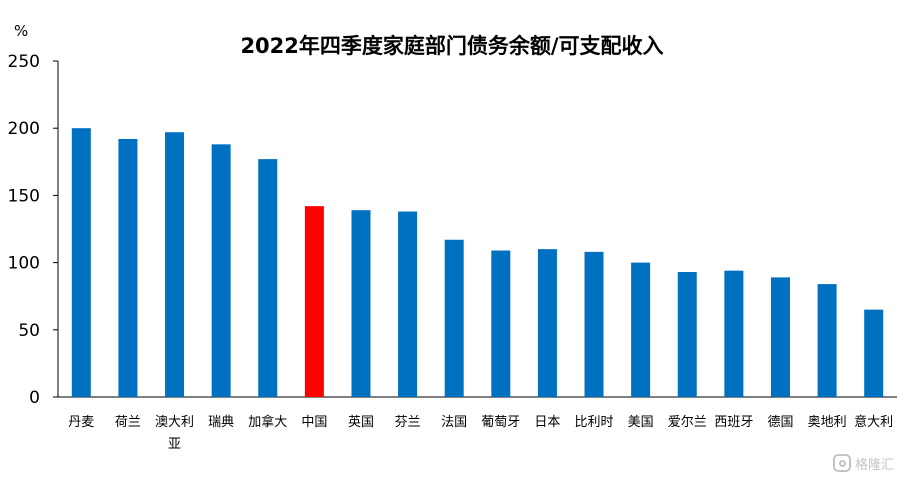 Image resolution: width=907 pixels, height=482 pixels. I want to click on y-tick-label: 150, so click(24, 196).